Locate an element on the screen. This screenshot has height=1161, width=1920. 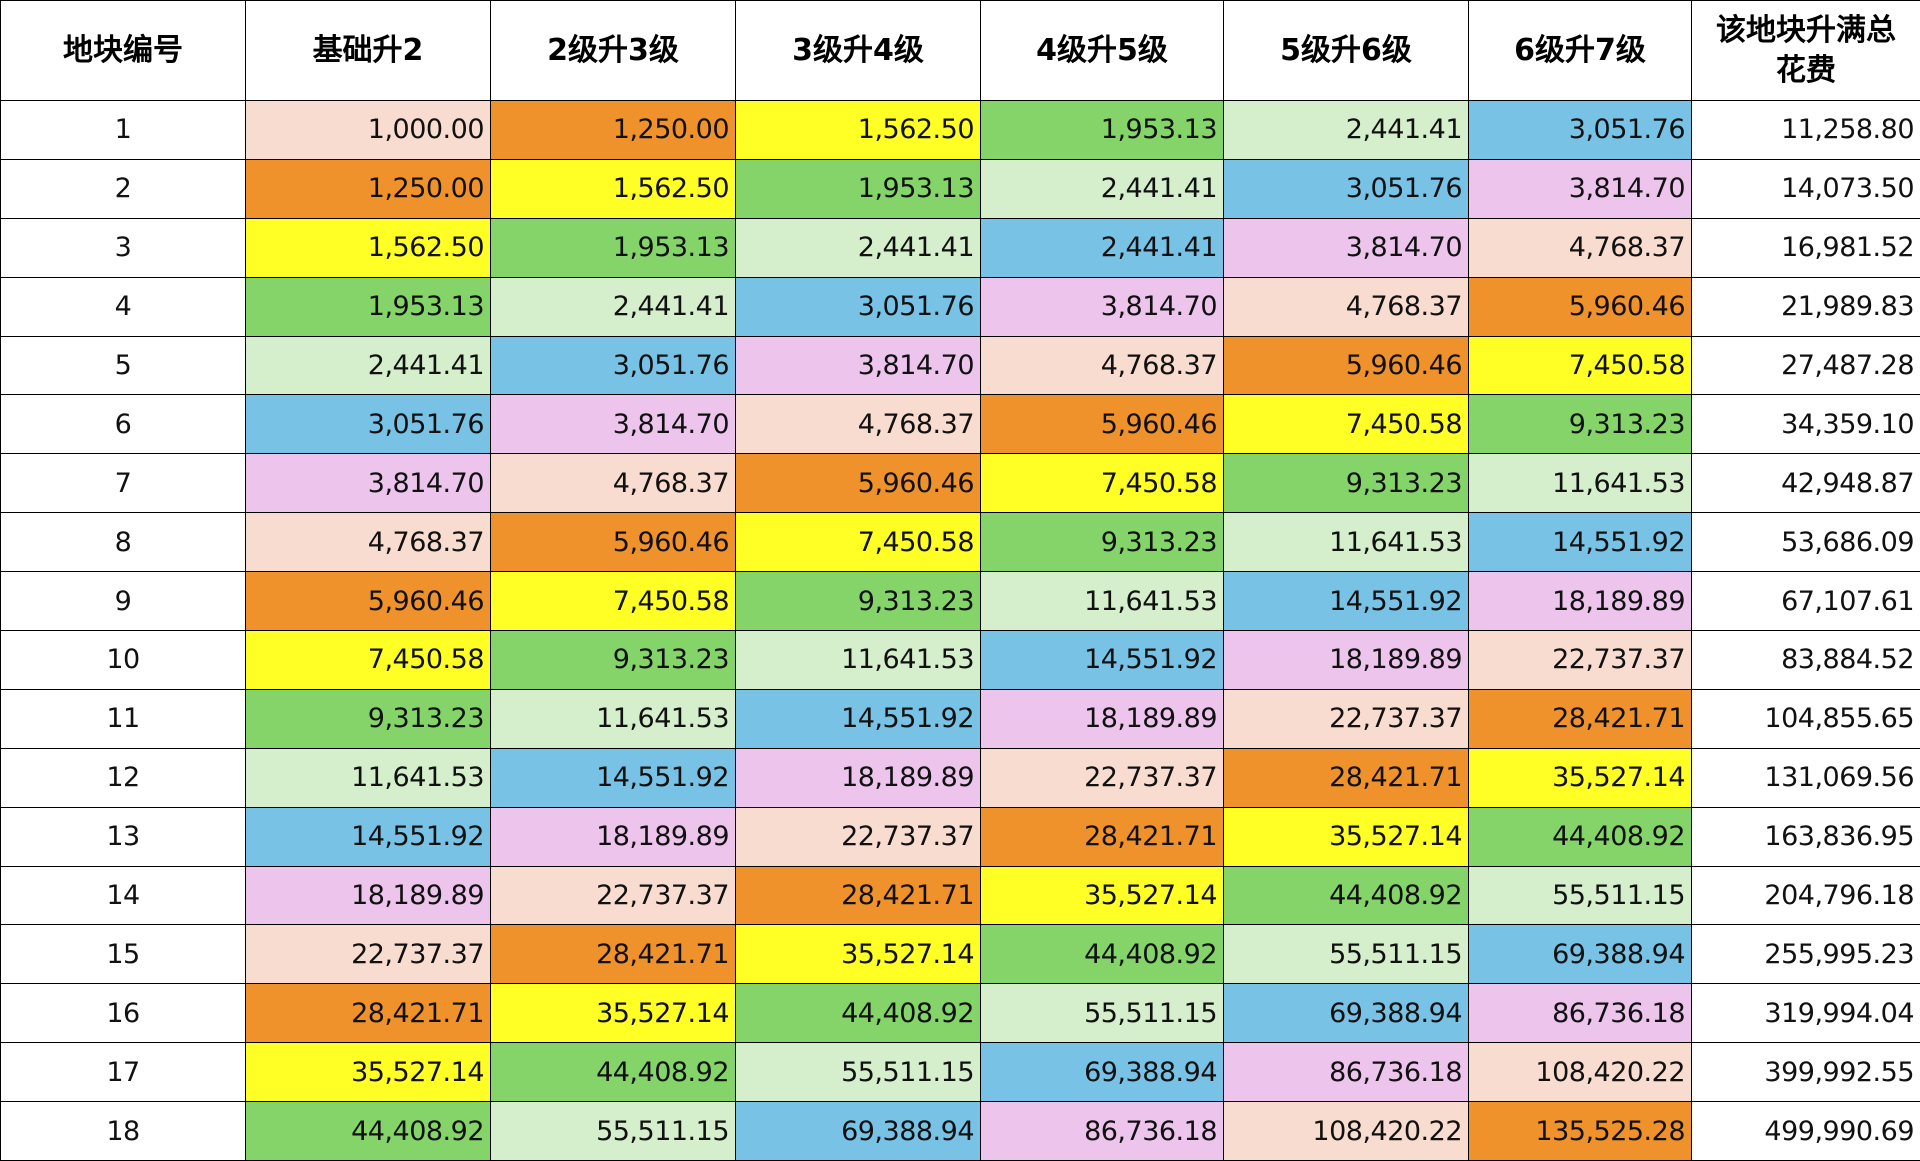
row-number: 12 is located at coordinates (123, 777).